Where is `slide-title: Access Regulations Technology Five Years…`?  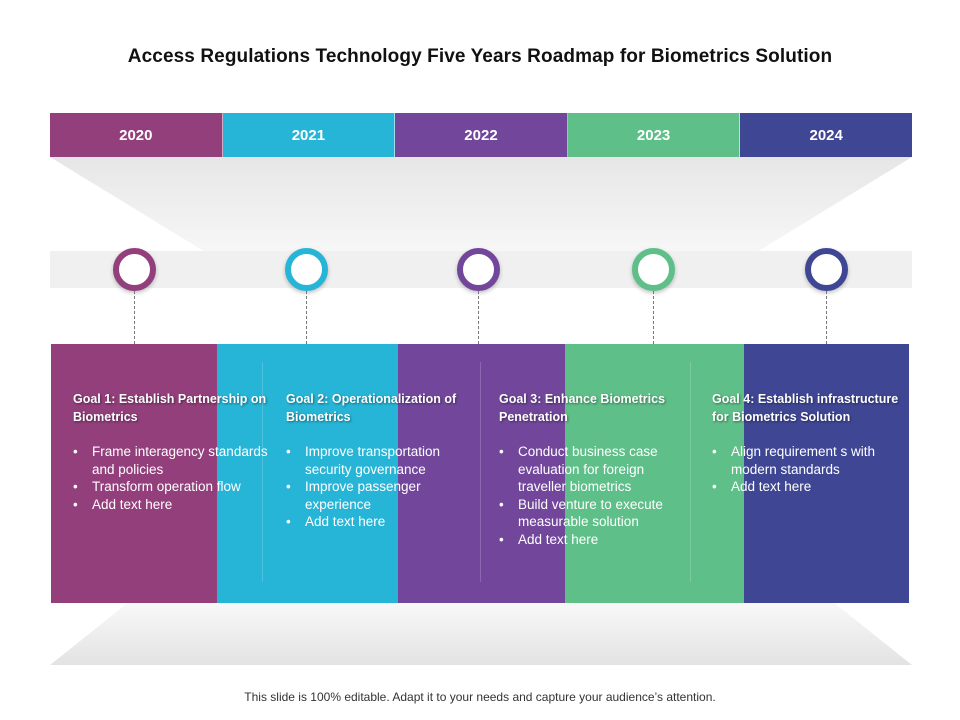 slide-title: Access Regulations Technology Five Years… is located at coordinates (480, 56).